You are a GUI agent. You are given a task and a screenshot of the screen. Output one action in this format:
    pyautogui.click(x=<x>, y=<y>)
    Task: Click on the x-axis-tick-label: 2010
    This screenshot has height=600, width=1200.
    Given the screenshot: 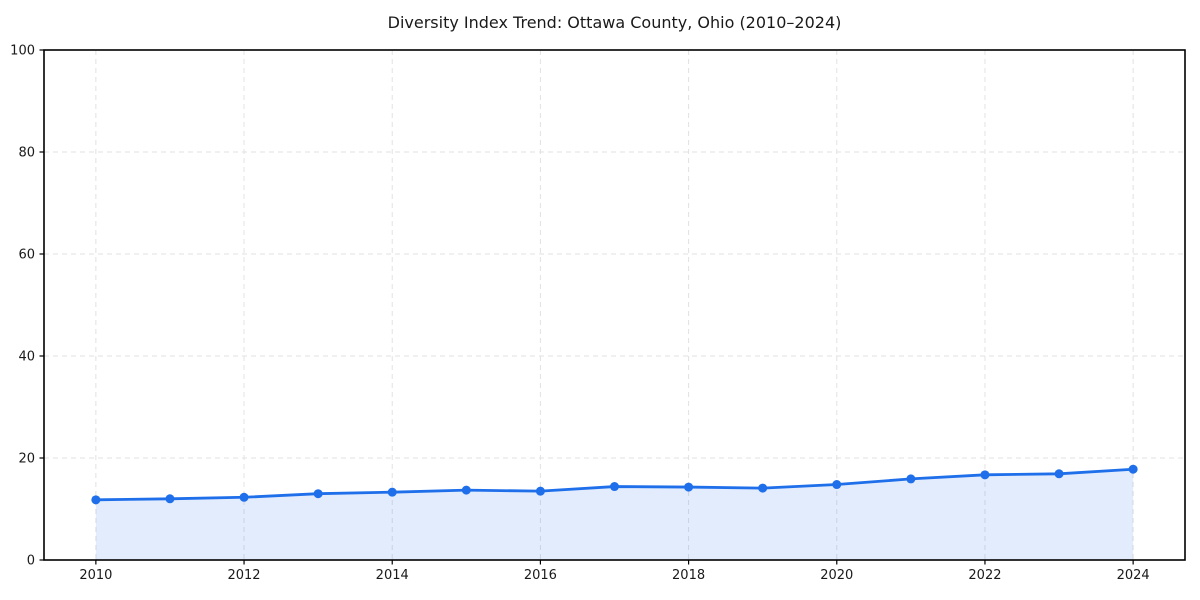 What is the action you would take?
    pyautogui.click(x=95, y=575)
    